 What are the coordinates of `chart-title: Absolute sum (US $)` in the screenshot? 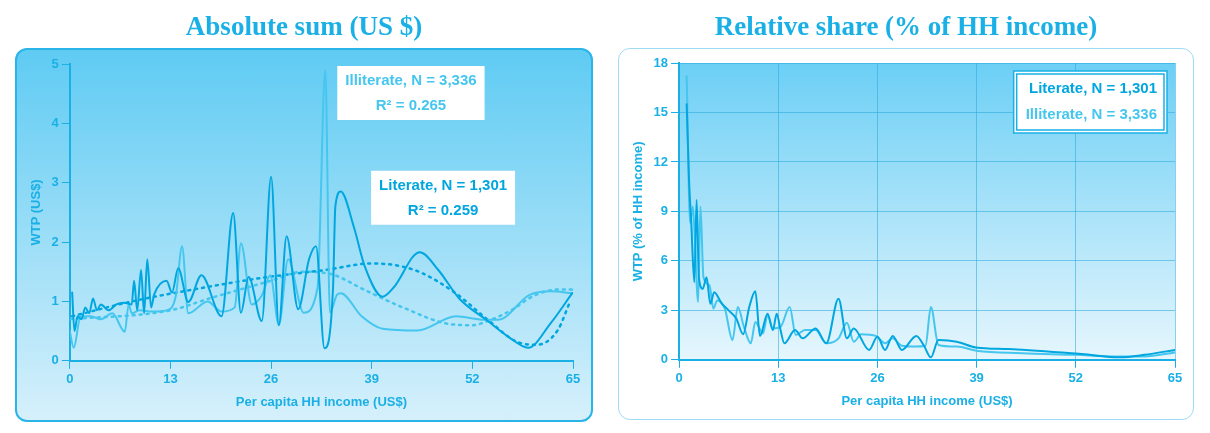 It's located at (304, 26).